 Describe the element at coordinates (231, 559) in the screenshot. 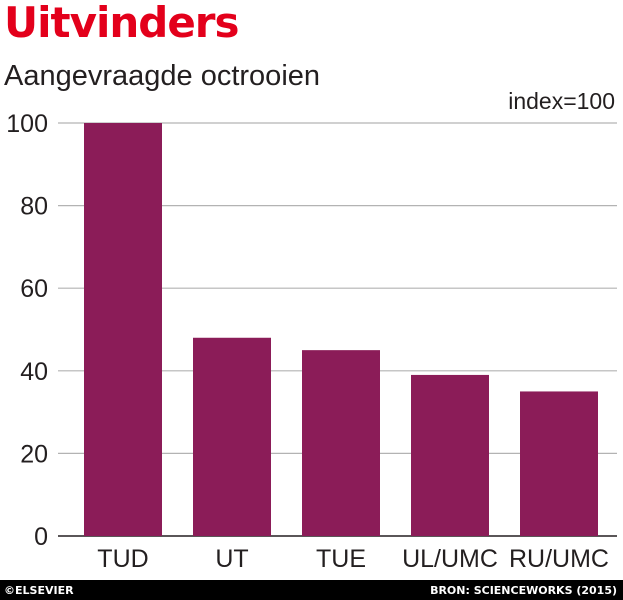

I see `x-tick-label: UT` at that location.